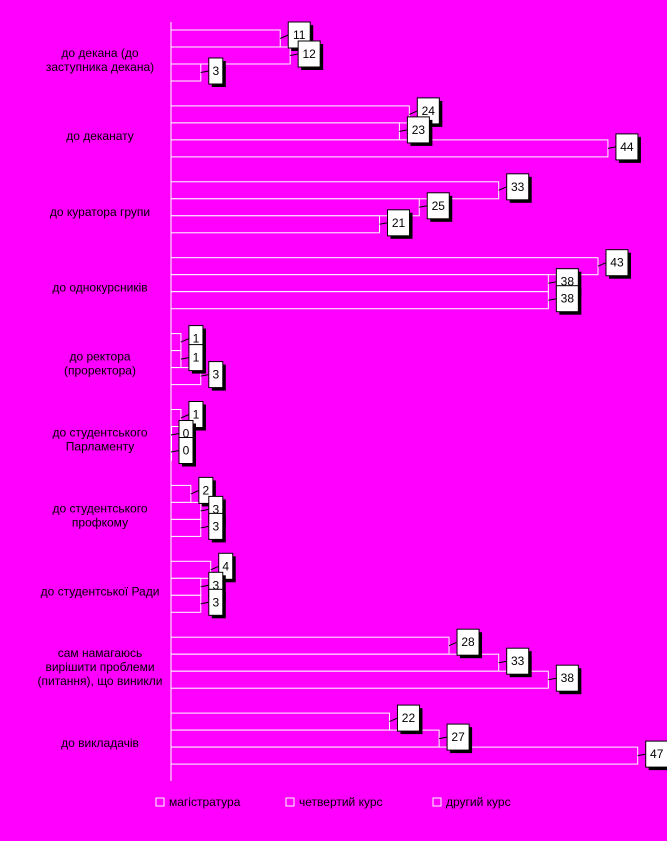 The width and height of the screenshot is (667, 841). What do you see at coordinates (225, 566) in the screenshot?
I see `data-label: 4` at bounding box center [225, 566].